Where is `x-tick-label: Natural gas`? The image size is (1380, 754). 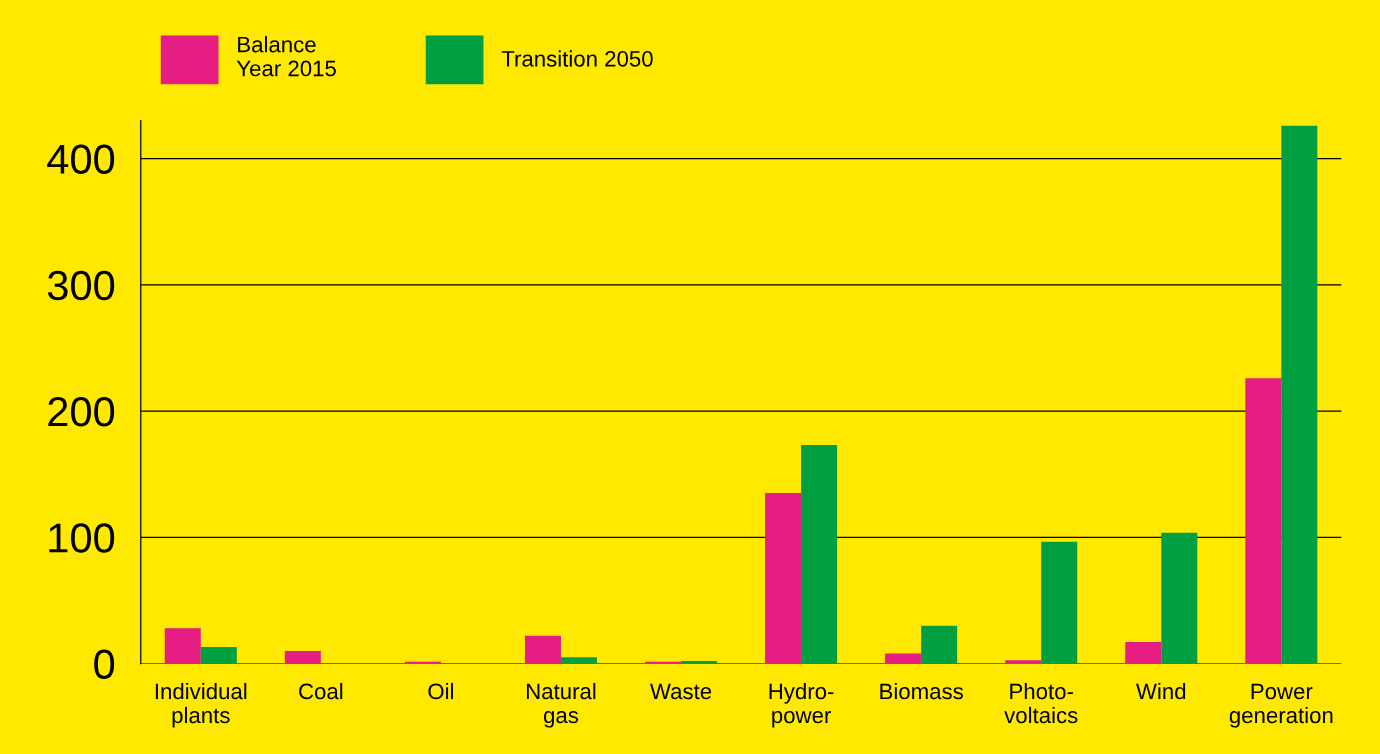 x-tick-label: Natural gas is located at coordinates (561, 705).